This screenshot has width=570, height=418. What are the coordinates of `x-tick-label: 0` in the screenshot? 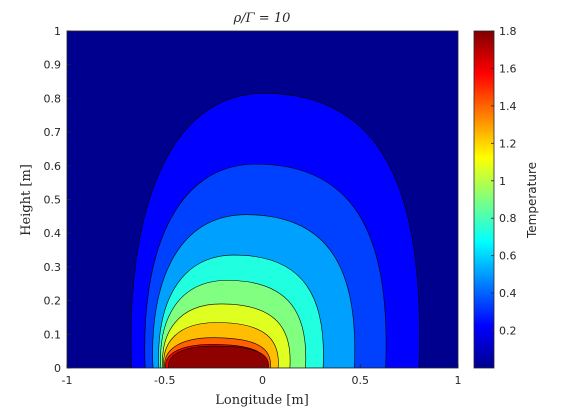 It's located at (262, 380).